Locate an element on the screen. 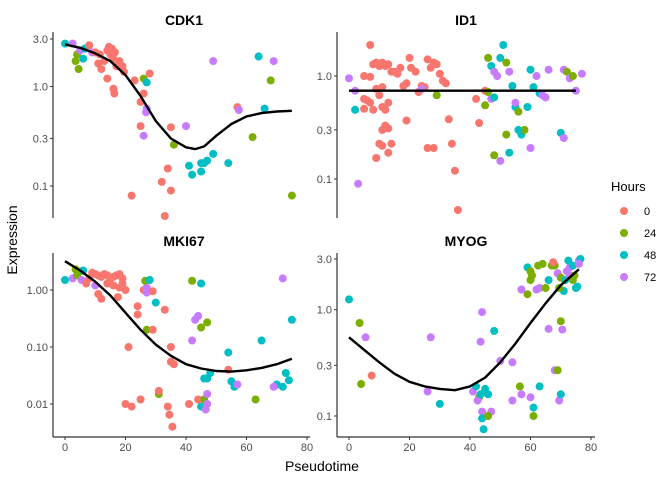 This screenshot has width=672, height=480. panel-title: ID1 is located at coordinates (466, 20).